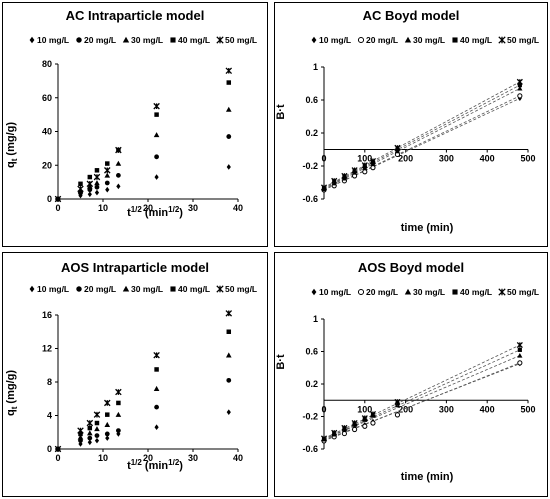 This screenshot has width=550, height=499. What do you see at coordinates (155, 213) in the screenshot?
I see `x-axis-label-part: (min` at bounding box center [155, 213].